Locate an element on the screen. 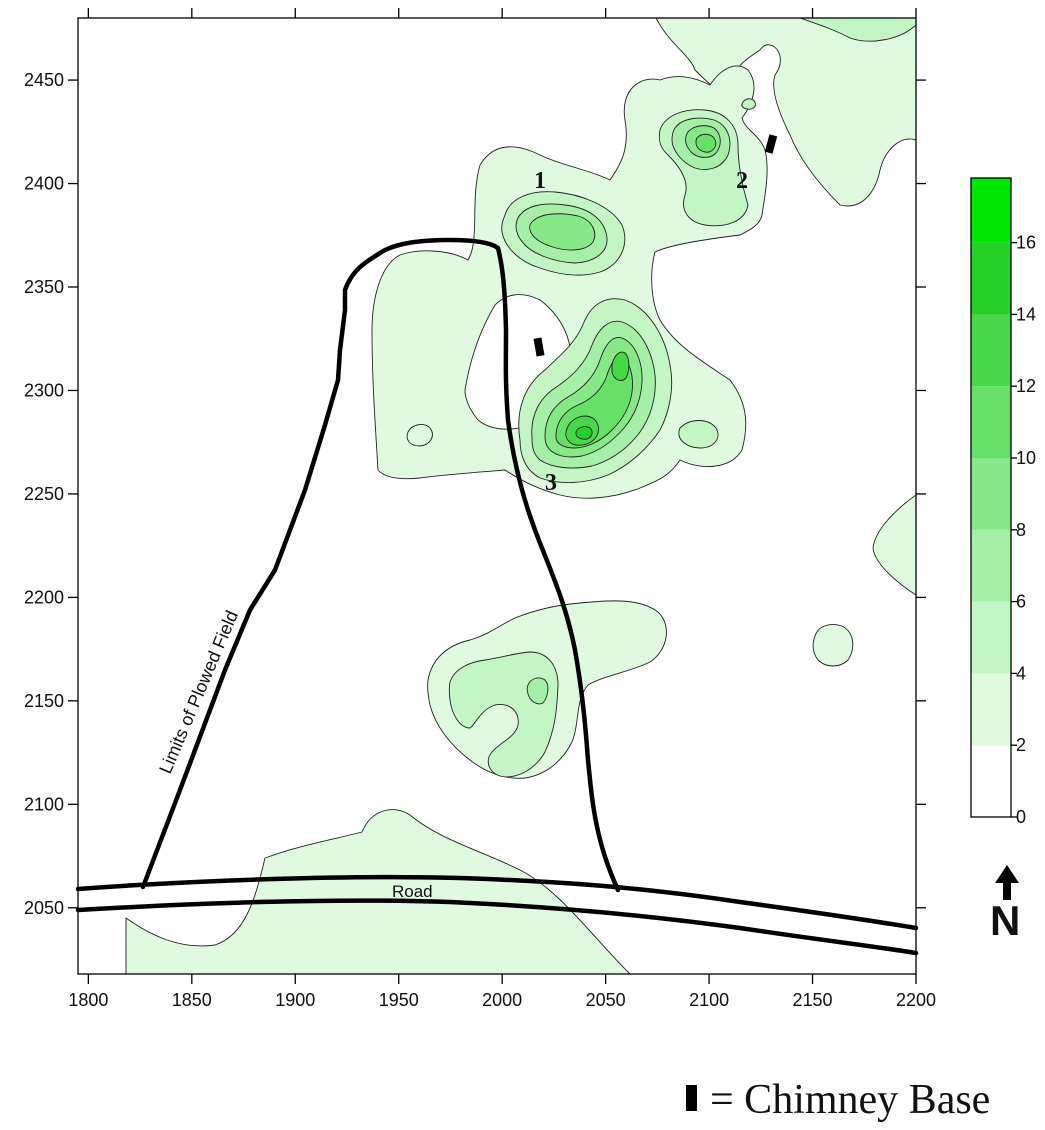 The image size is (1045, 1130). colorbar-tick-label: 16 is located at coordinates (1026, 243).